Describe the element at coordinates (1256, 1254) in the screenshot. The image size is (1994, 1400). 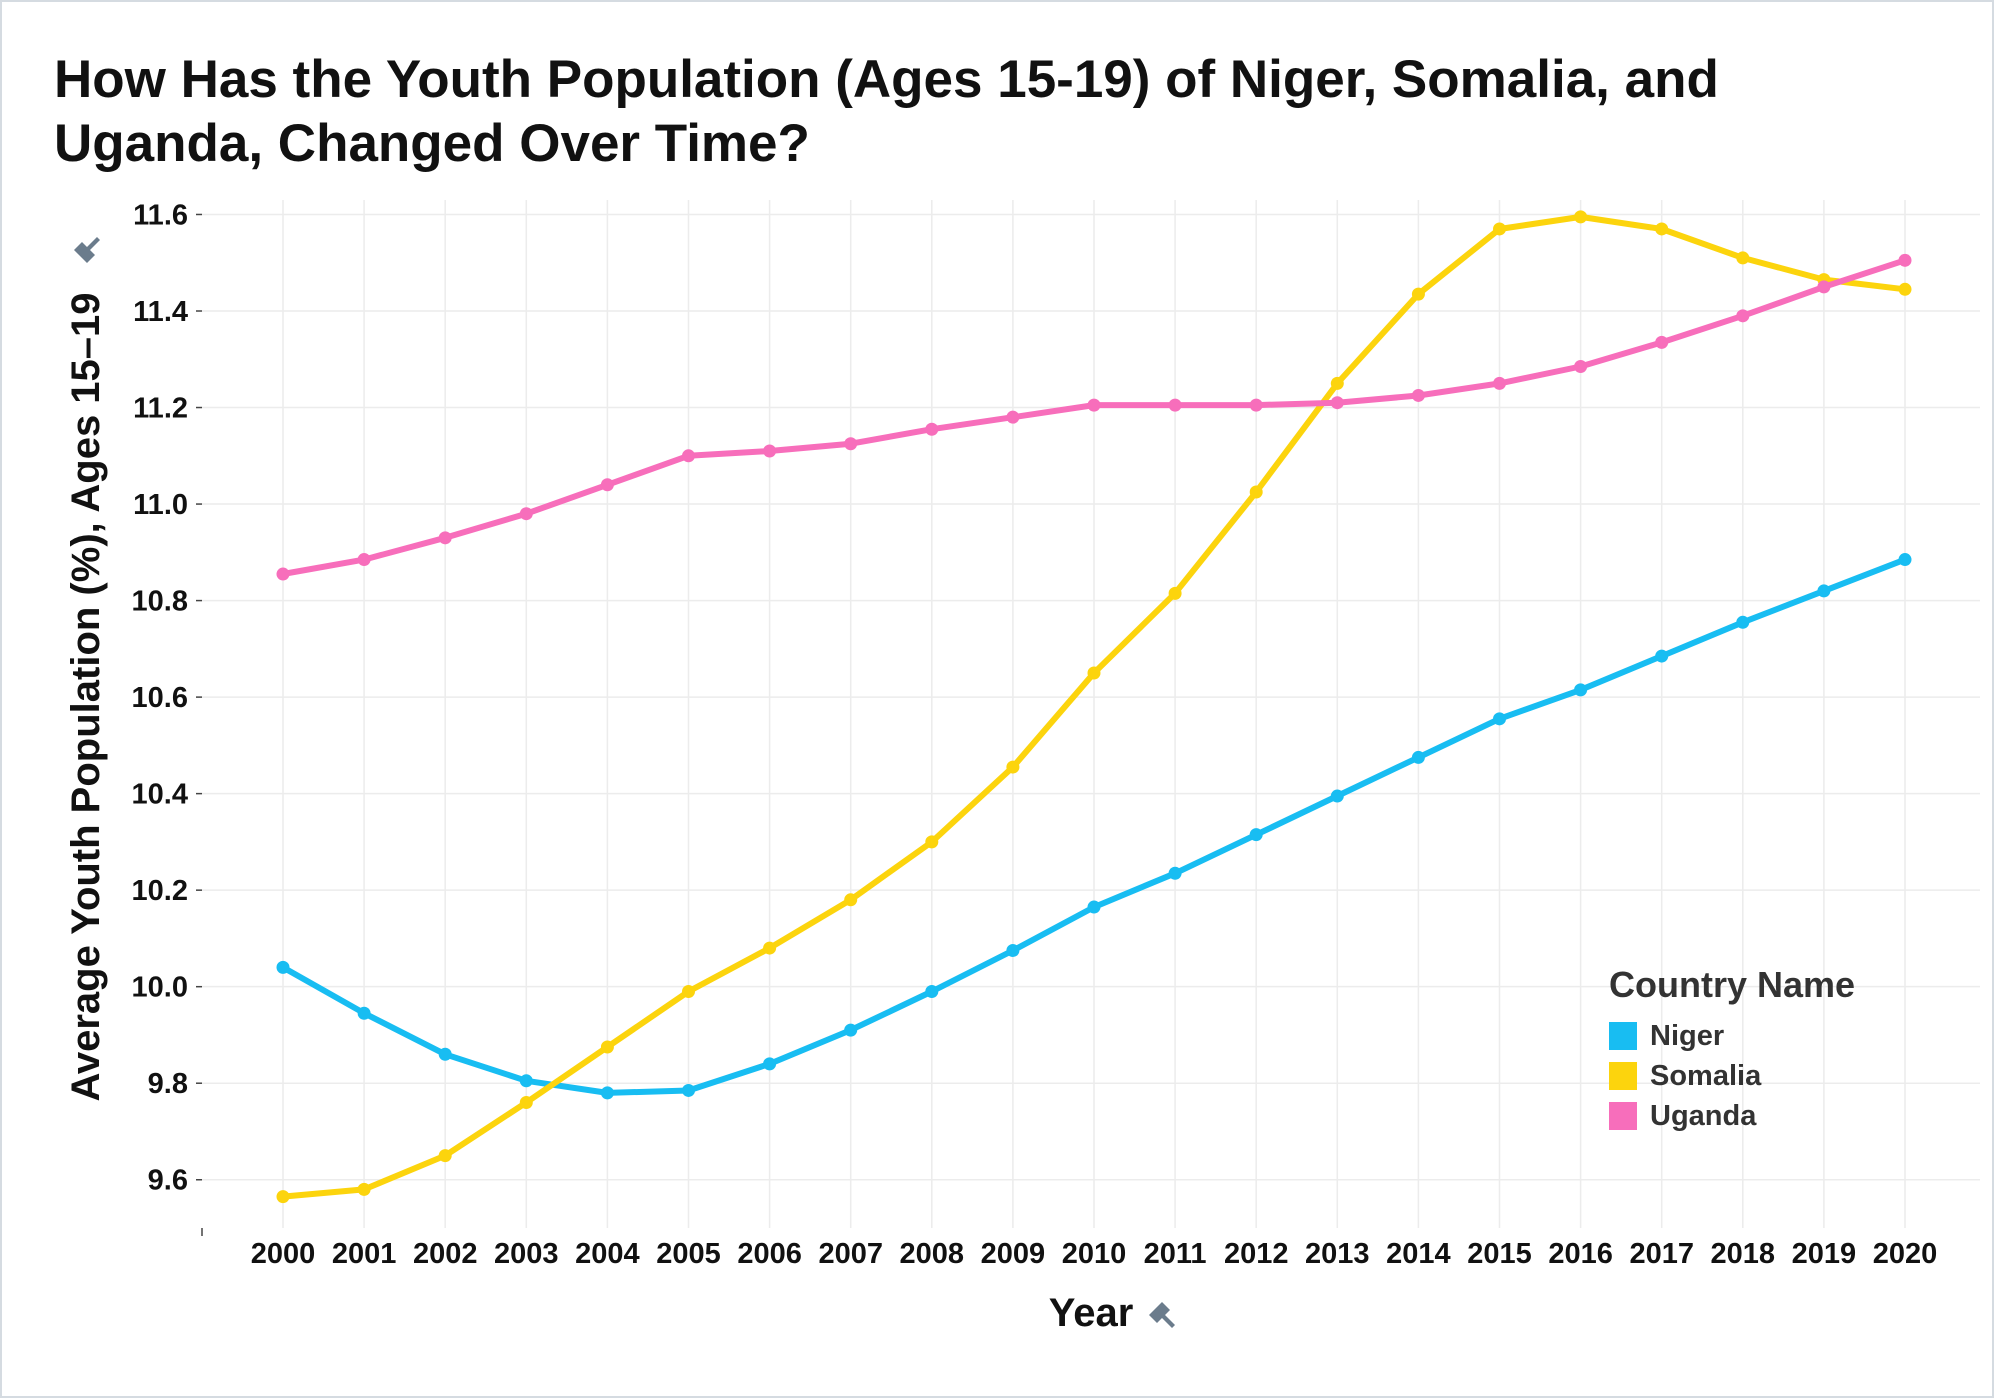
I see `x-tick-label: 2012` at that location.